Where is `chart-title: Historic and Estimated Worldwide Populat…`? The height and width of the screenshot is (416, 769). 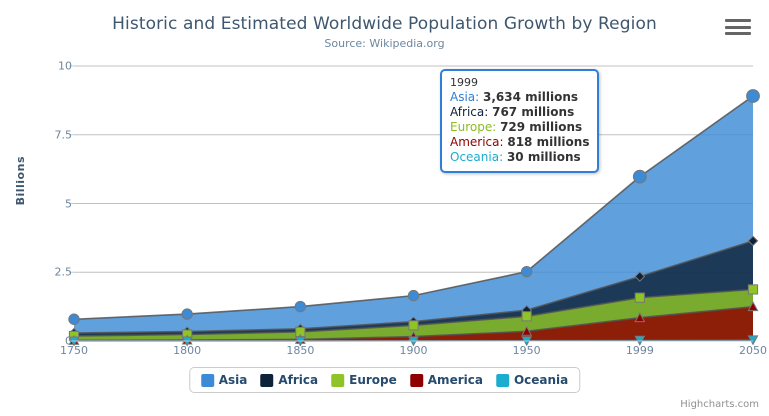
chart-title: Historic and Estimated Worldwide Populat… is located at coordinates (384, 24).